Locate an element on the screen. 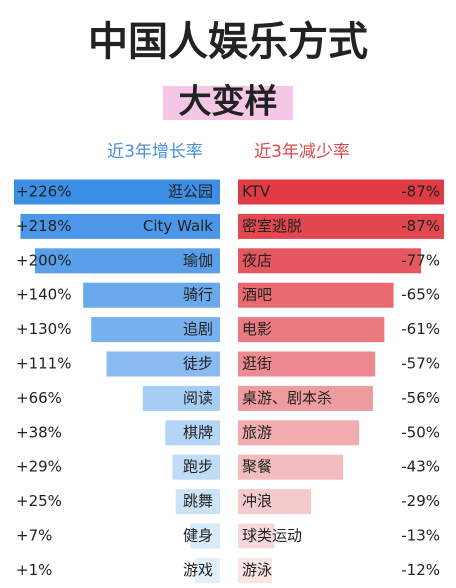  category-label: 徒步 is located at coordinates (198, 364).